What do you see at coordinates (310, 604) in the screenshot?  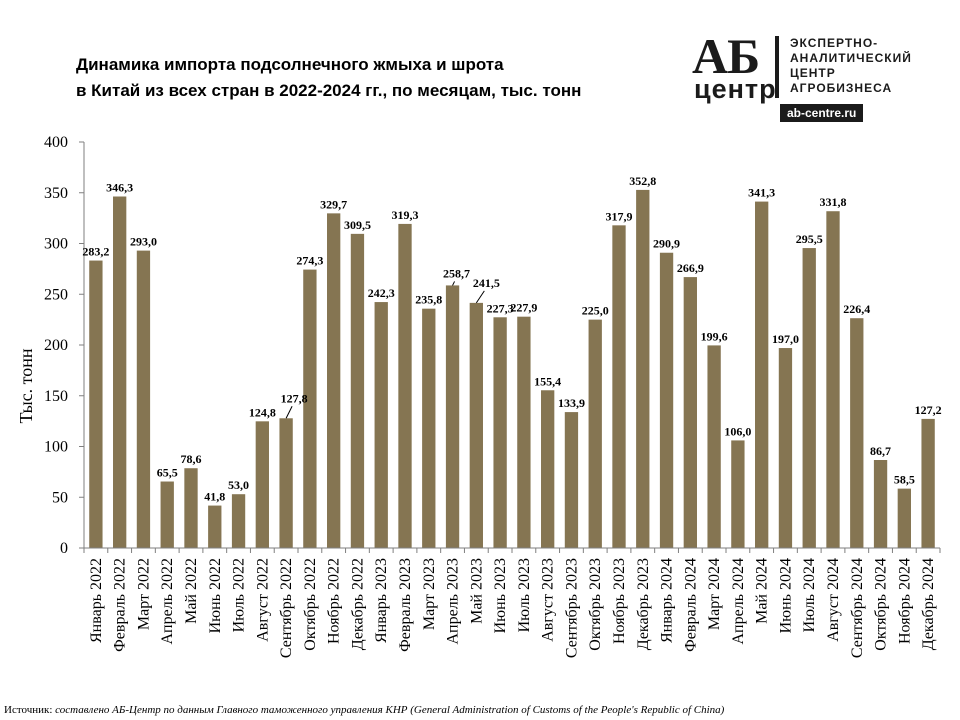 I see `x-tick-label: Октябрь 2022` at bounding box center [310, 604].